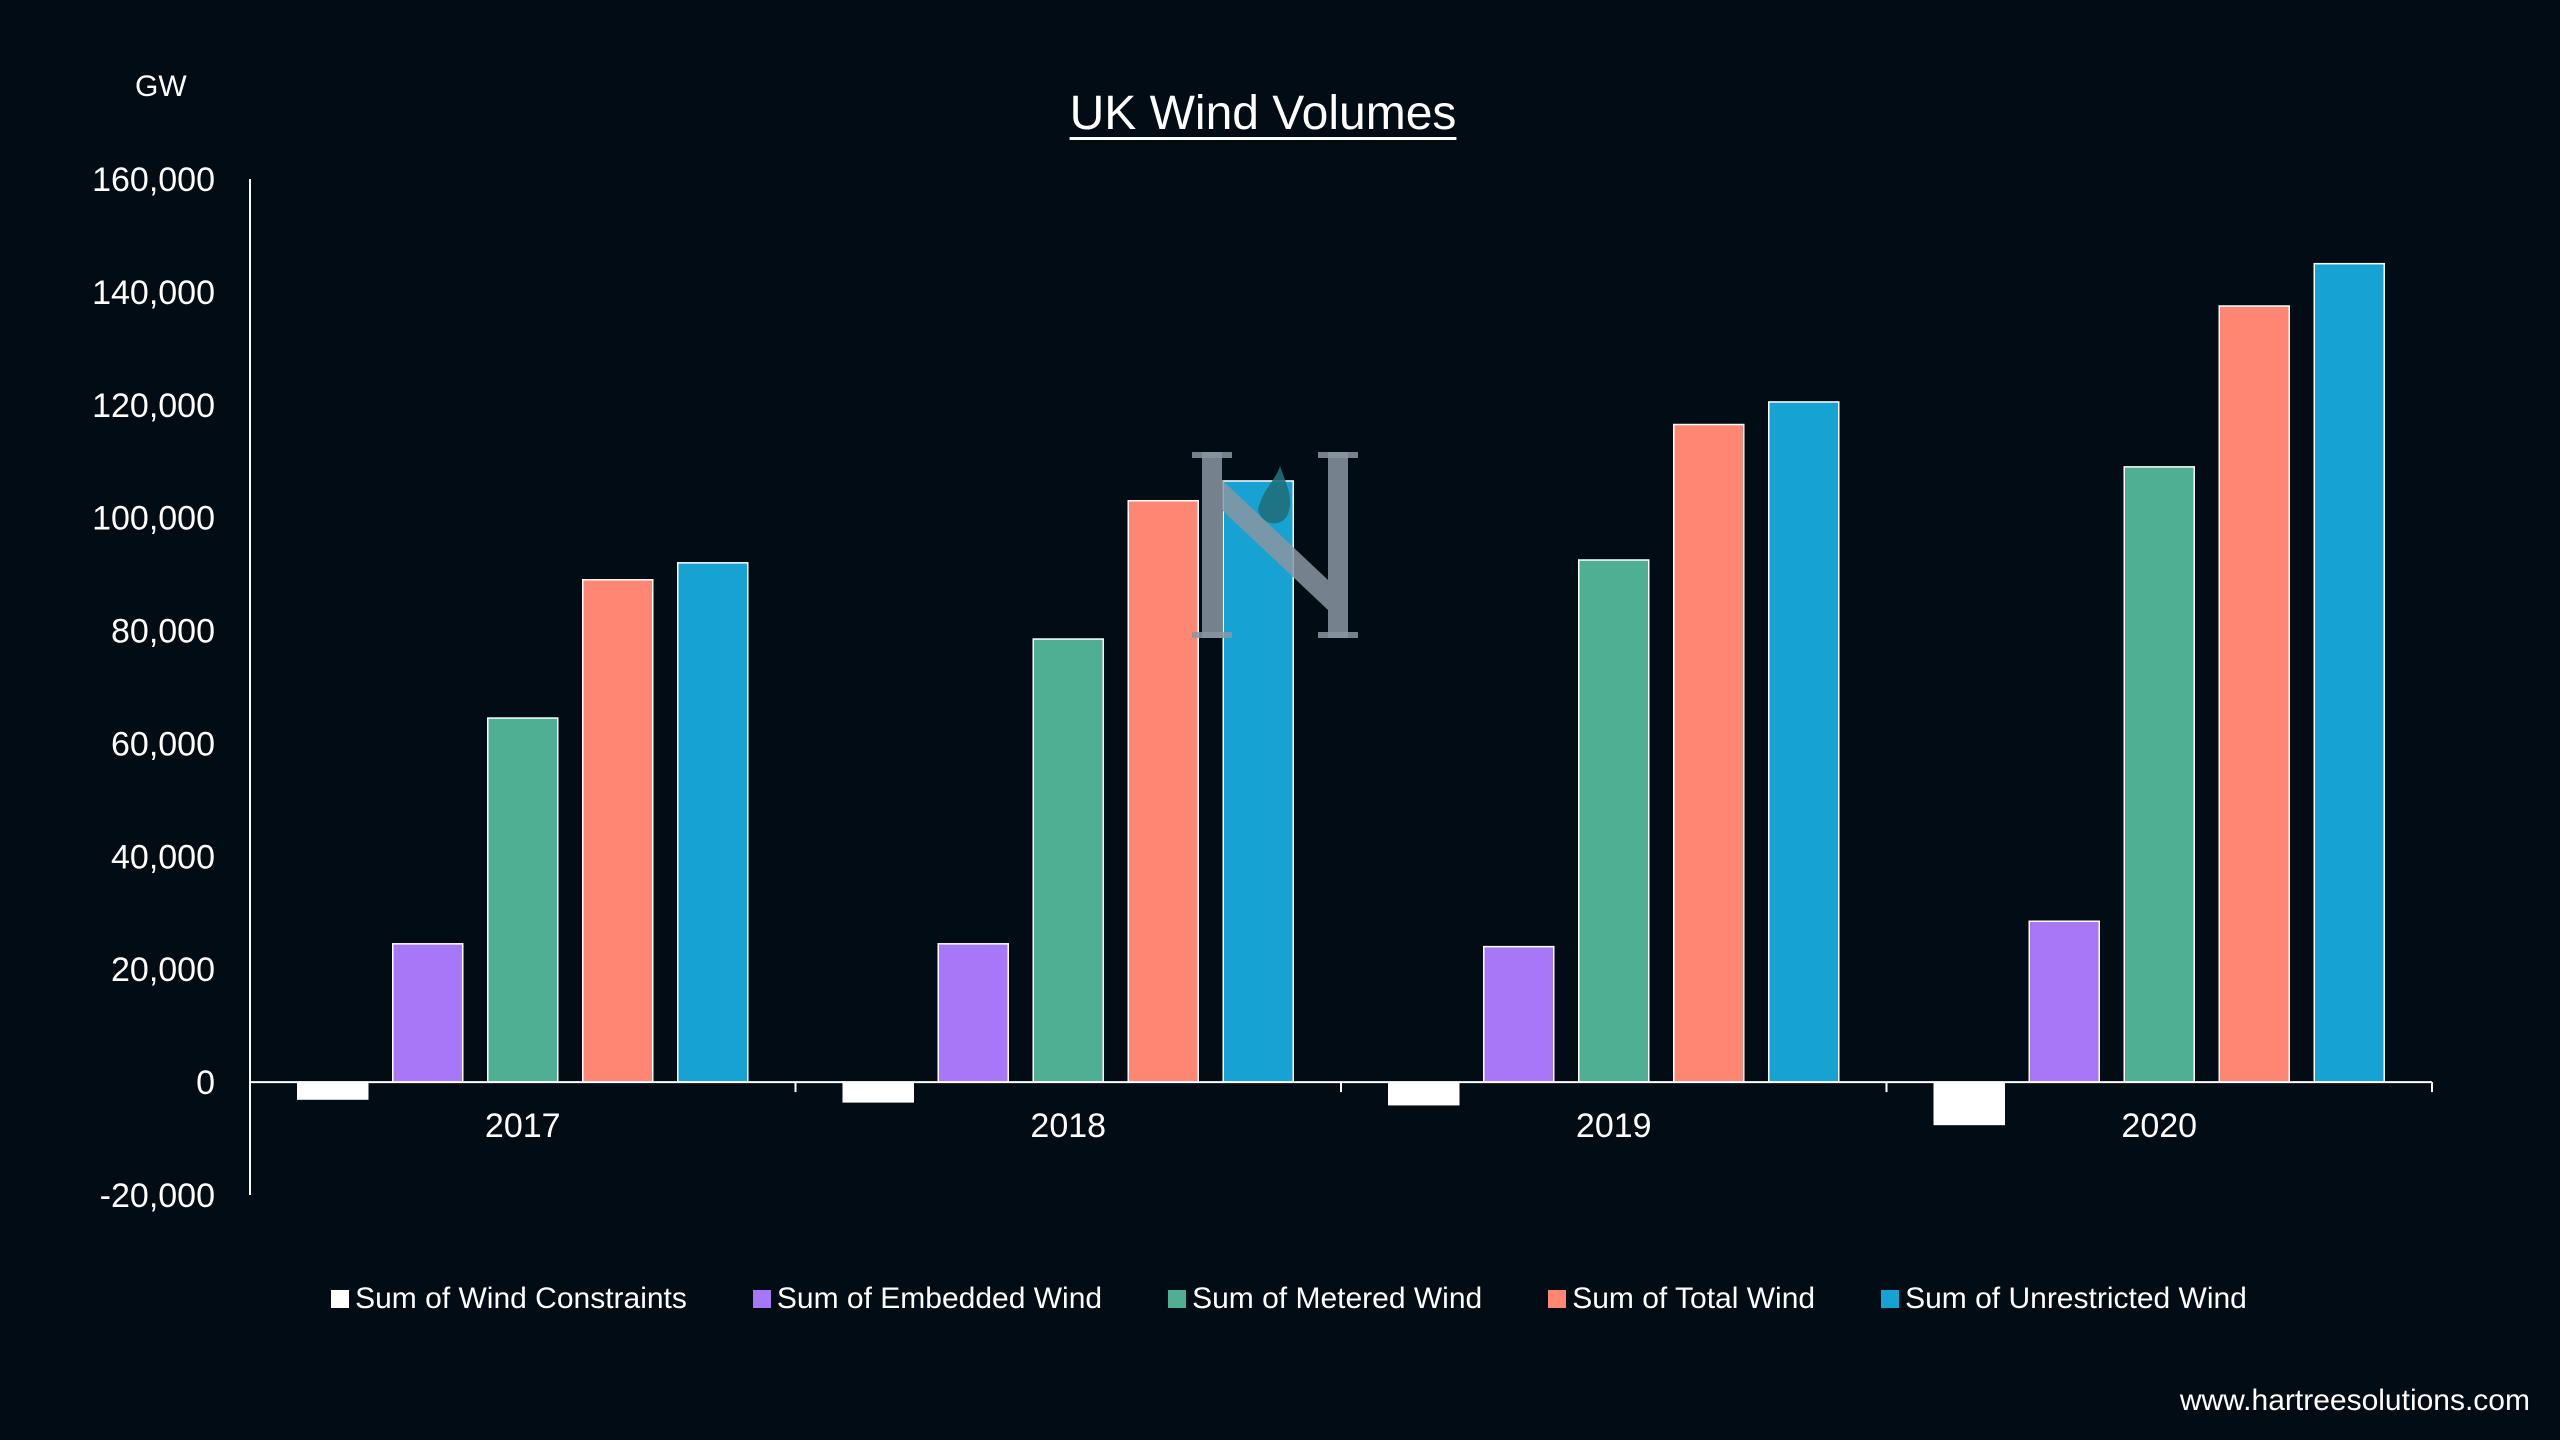  Describe the element at coordinates (2064, 1001) in the screenshot. I see `bar-sum-of-embedded-wind-2020` at that location.